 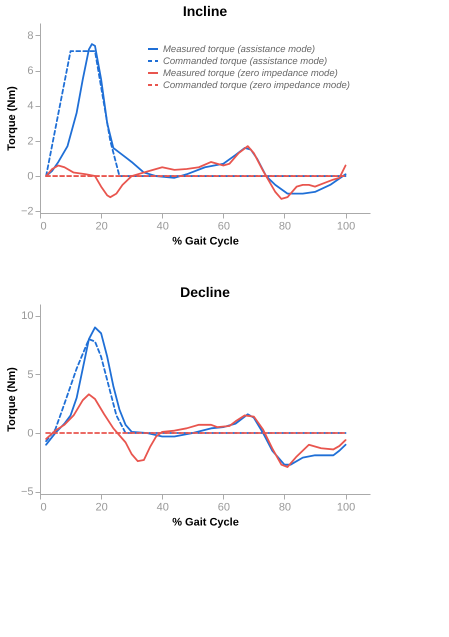 I want to click on legend-label: Commanded torque (assistance mode), so click(x=245, y=61).